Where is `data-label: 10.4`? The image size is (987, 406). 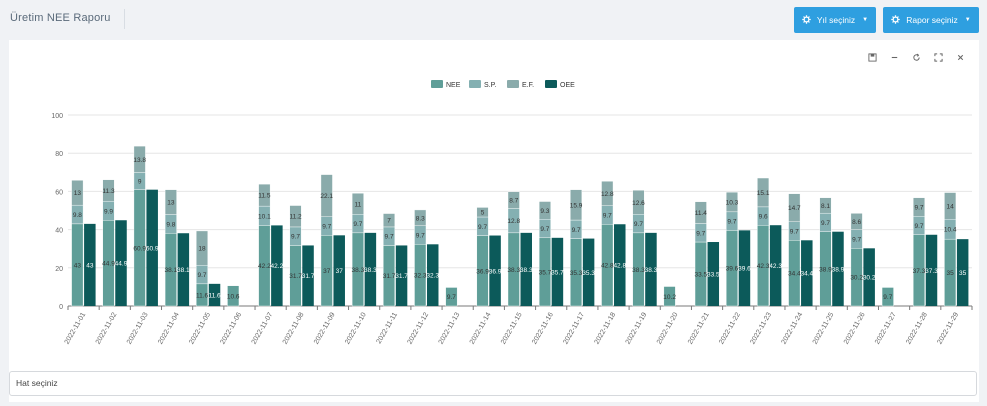 data-label: 10.4 is located at coordinates (950, 230).